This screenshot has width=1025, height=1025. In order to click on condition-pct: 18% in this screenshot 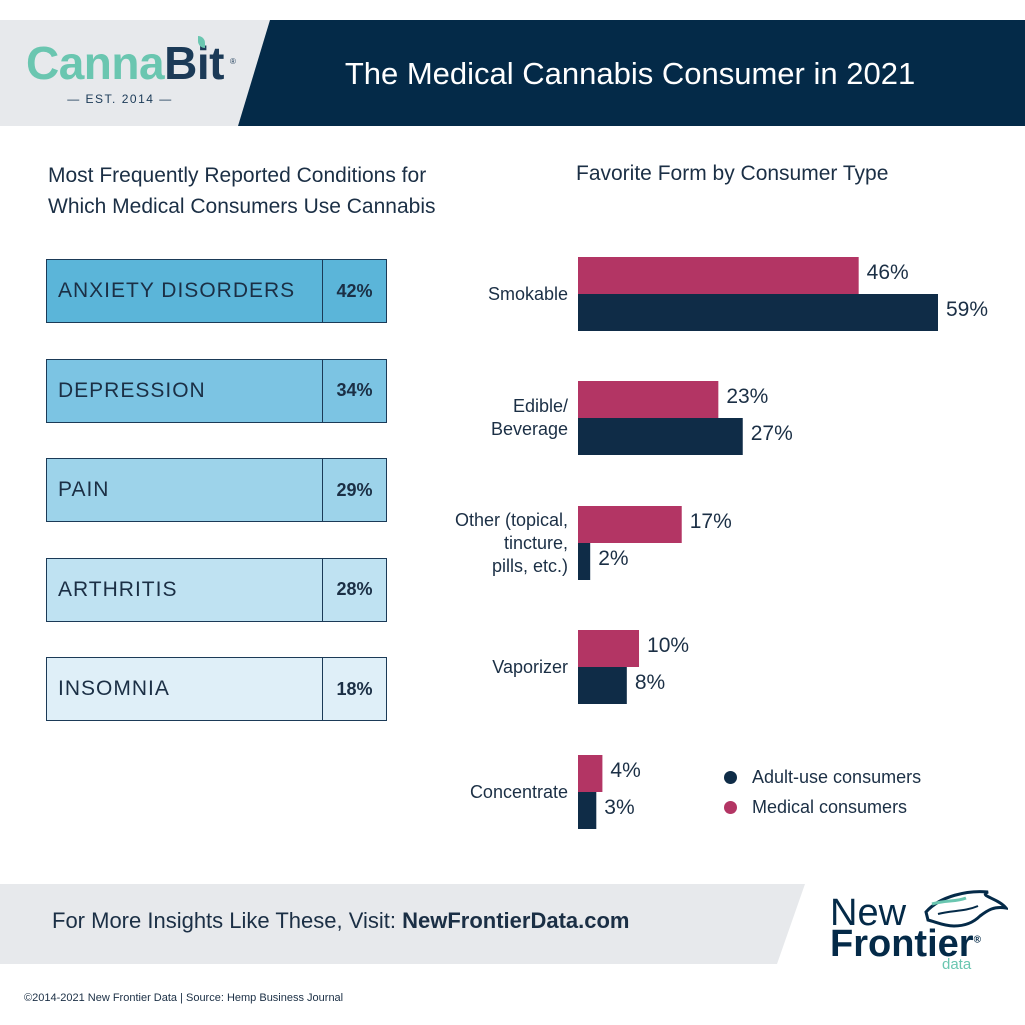, I will do `click(354, 688)`.